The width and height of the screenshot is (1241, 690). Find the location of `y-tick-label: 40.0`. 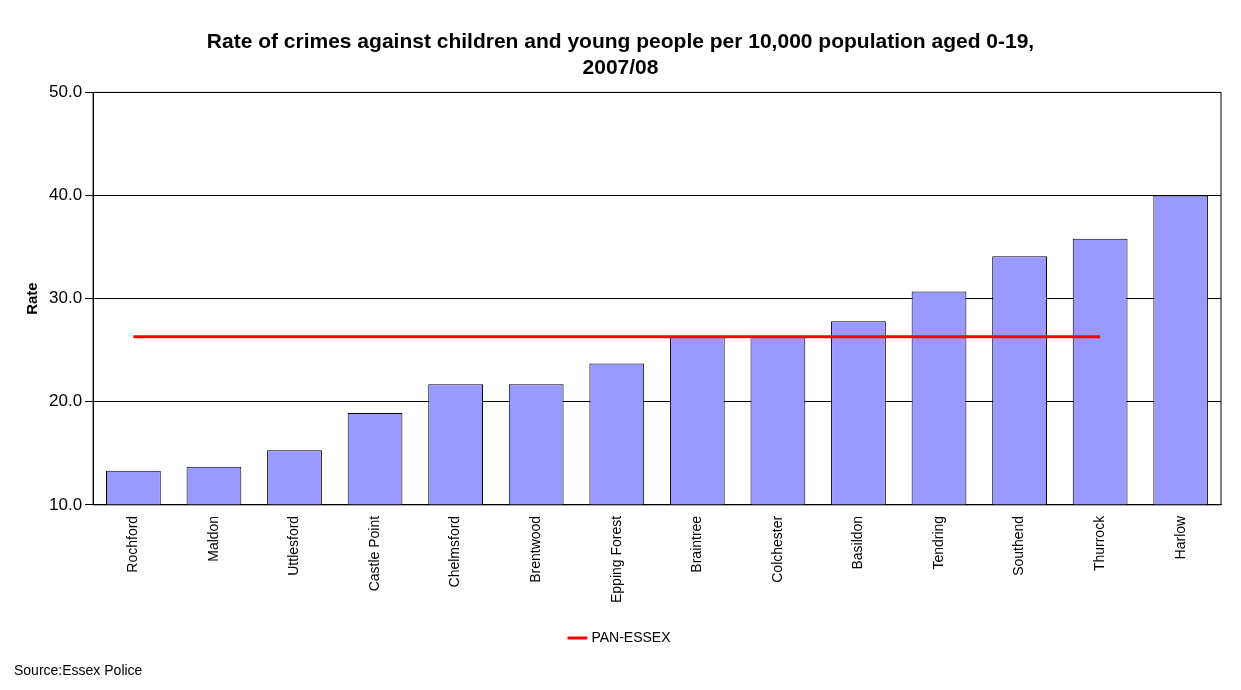

y-tick-label: 40.0 is located at coordinates (65, 195).